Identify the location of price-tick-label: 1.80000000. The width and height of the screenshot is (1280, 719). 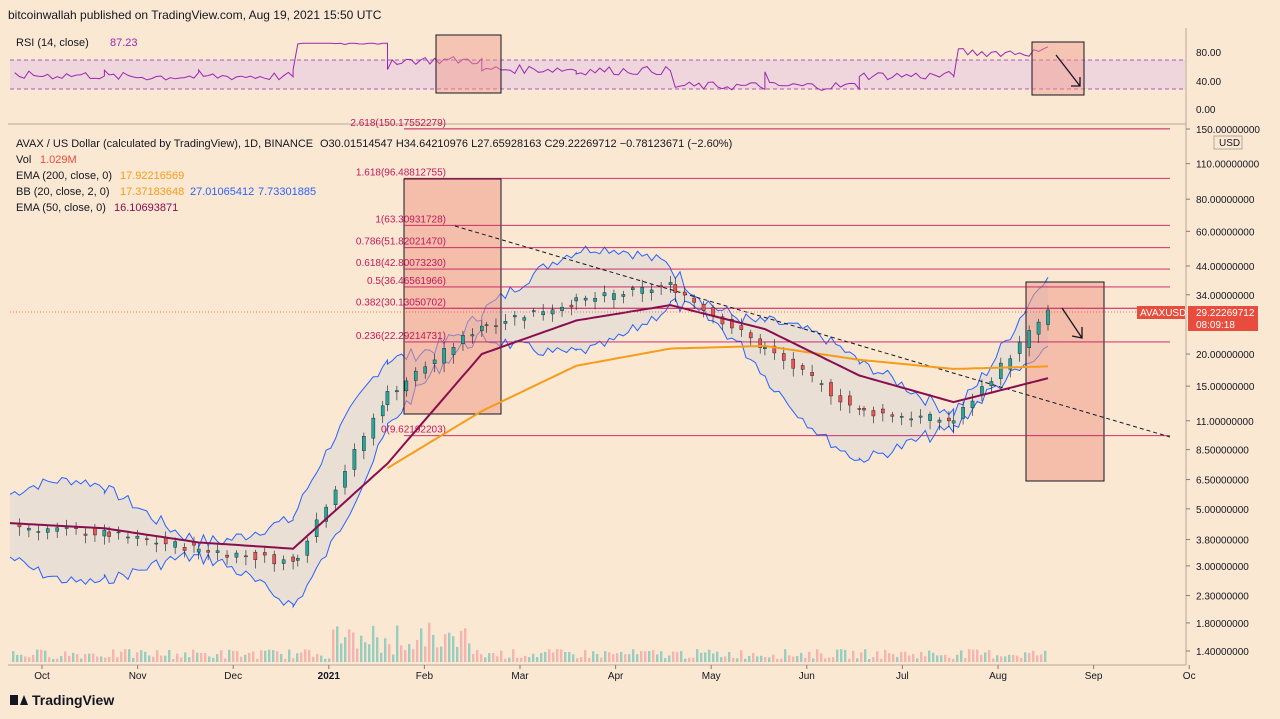
(1222, 624).